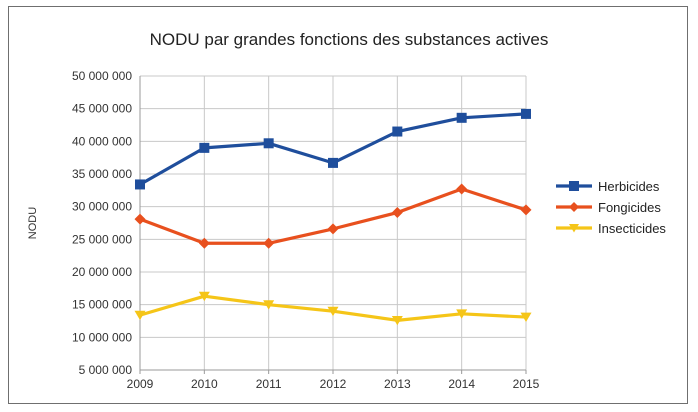  Describe the element at coordinates (461, 384) in the screenshot. I see `x-tick-label: 2014` at that location.